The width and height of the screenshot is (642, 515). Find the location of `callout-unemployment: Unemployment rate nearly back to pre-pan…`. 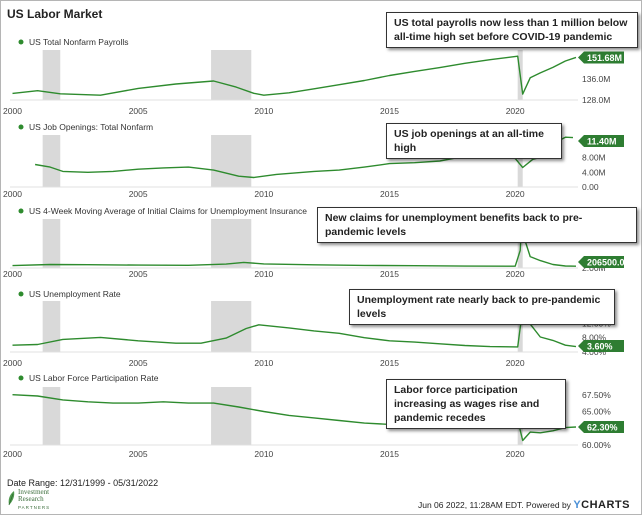

callout-unemployment: Unemployment rate nearly back to pre-pan… is located at coordinates (482, 307).